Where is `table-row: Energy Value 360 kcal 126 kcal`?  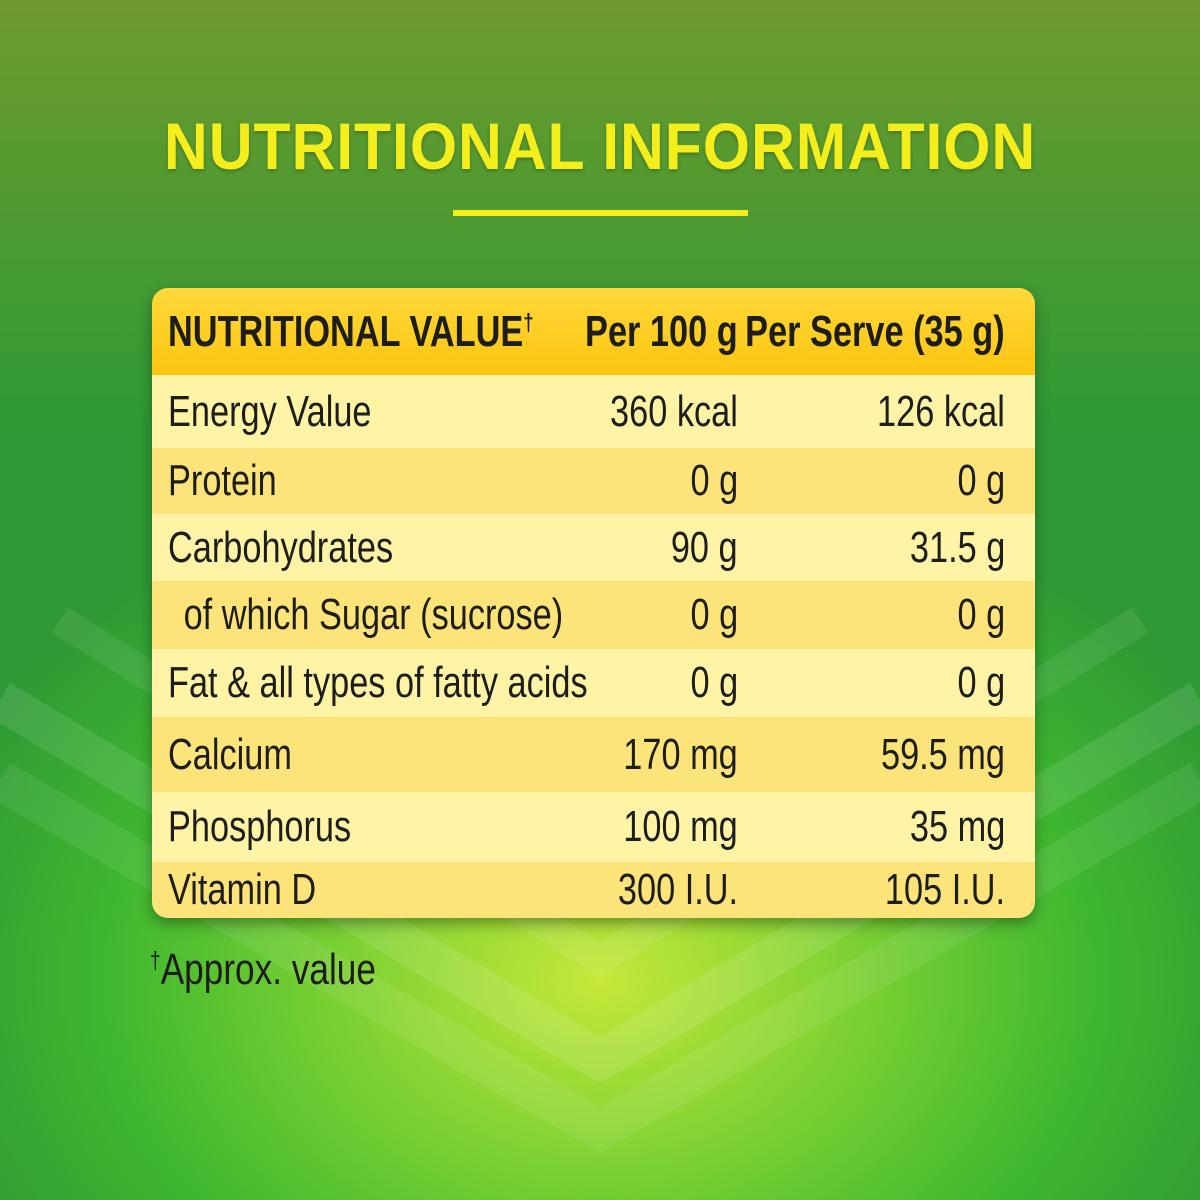
table-row: Energy Value 360 kcal 126 kcal is located at coordinates (593, 411).